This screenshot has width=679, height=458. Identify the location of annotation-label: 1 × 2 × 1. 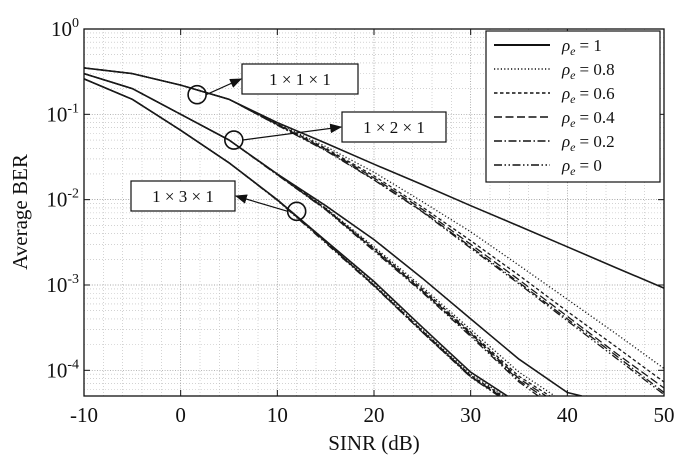
(394, 127).